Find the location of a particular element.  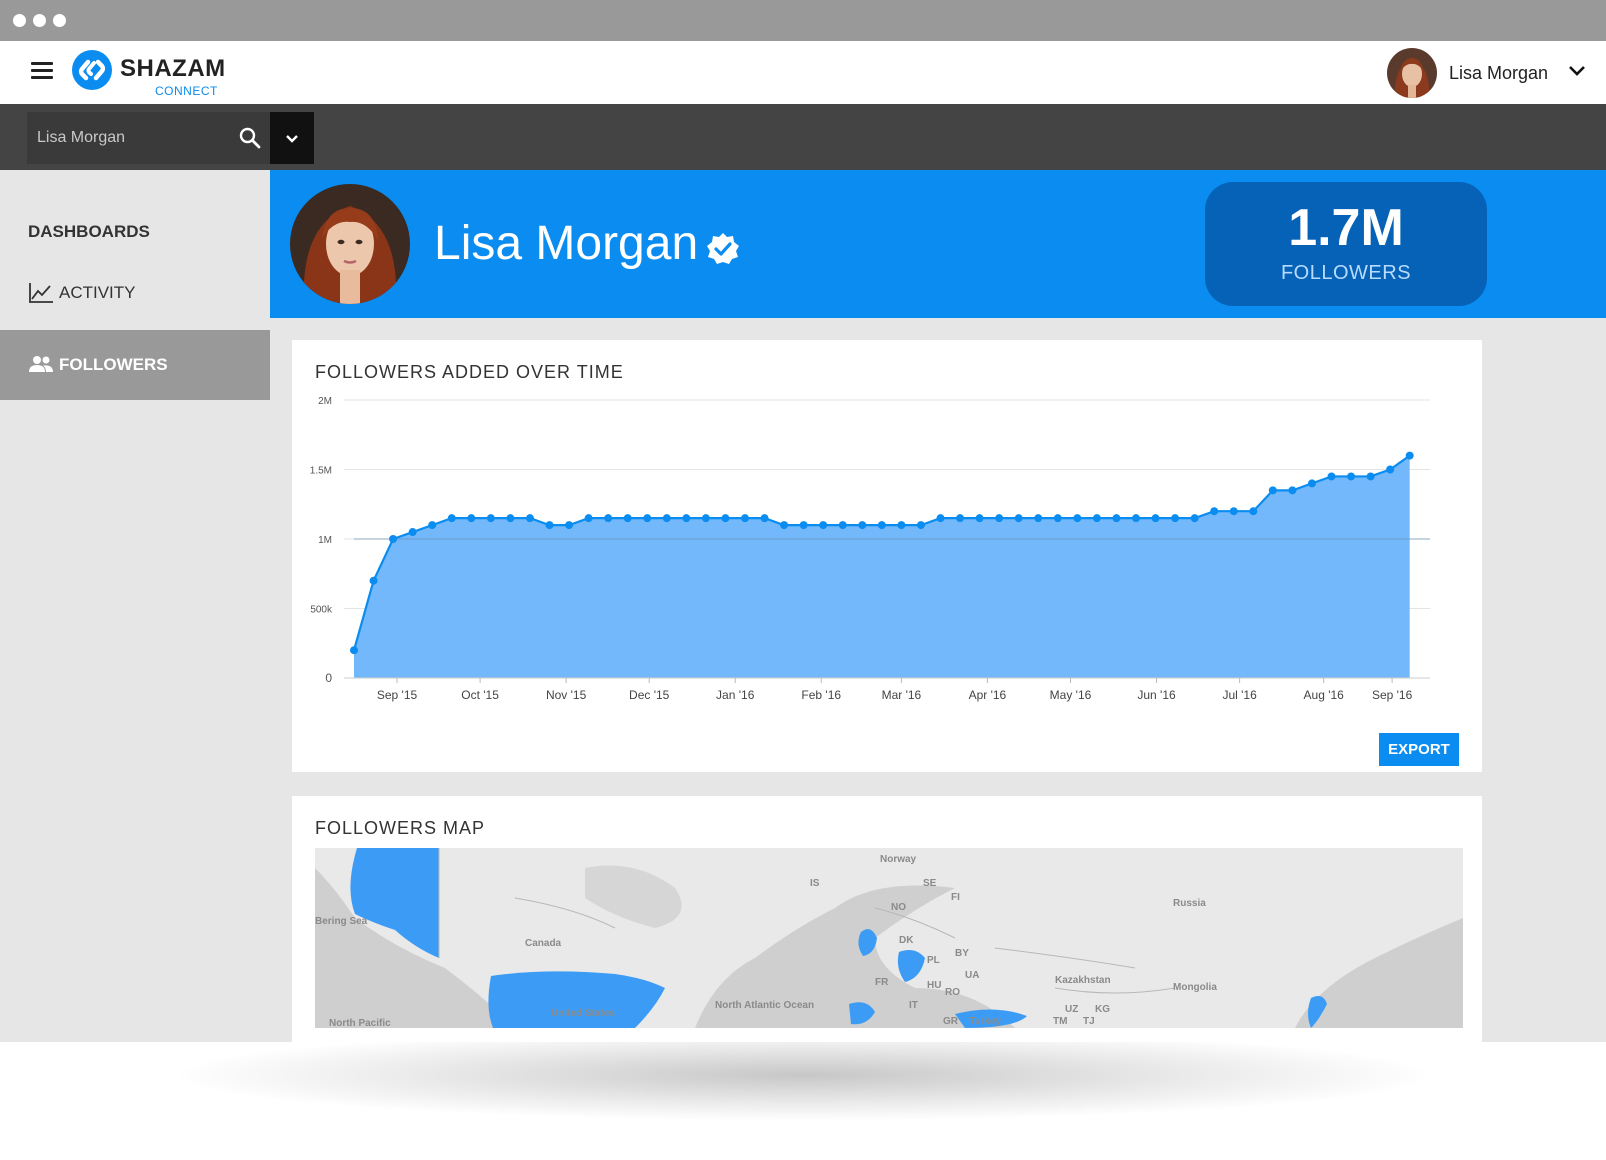

window-close-button is located at coordinates (19, 20).